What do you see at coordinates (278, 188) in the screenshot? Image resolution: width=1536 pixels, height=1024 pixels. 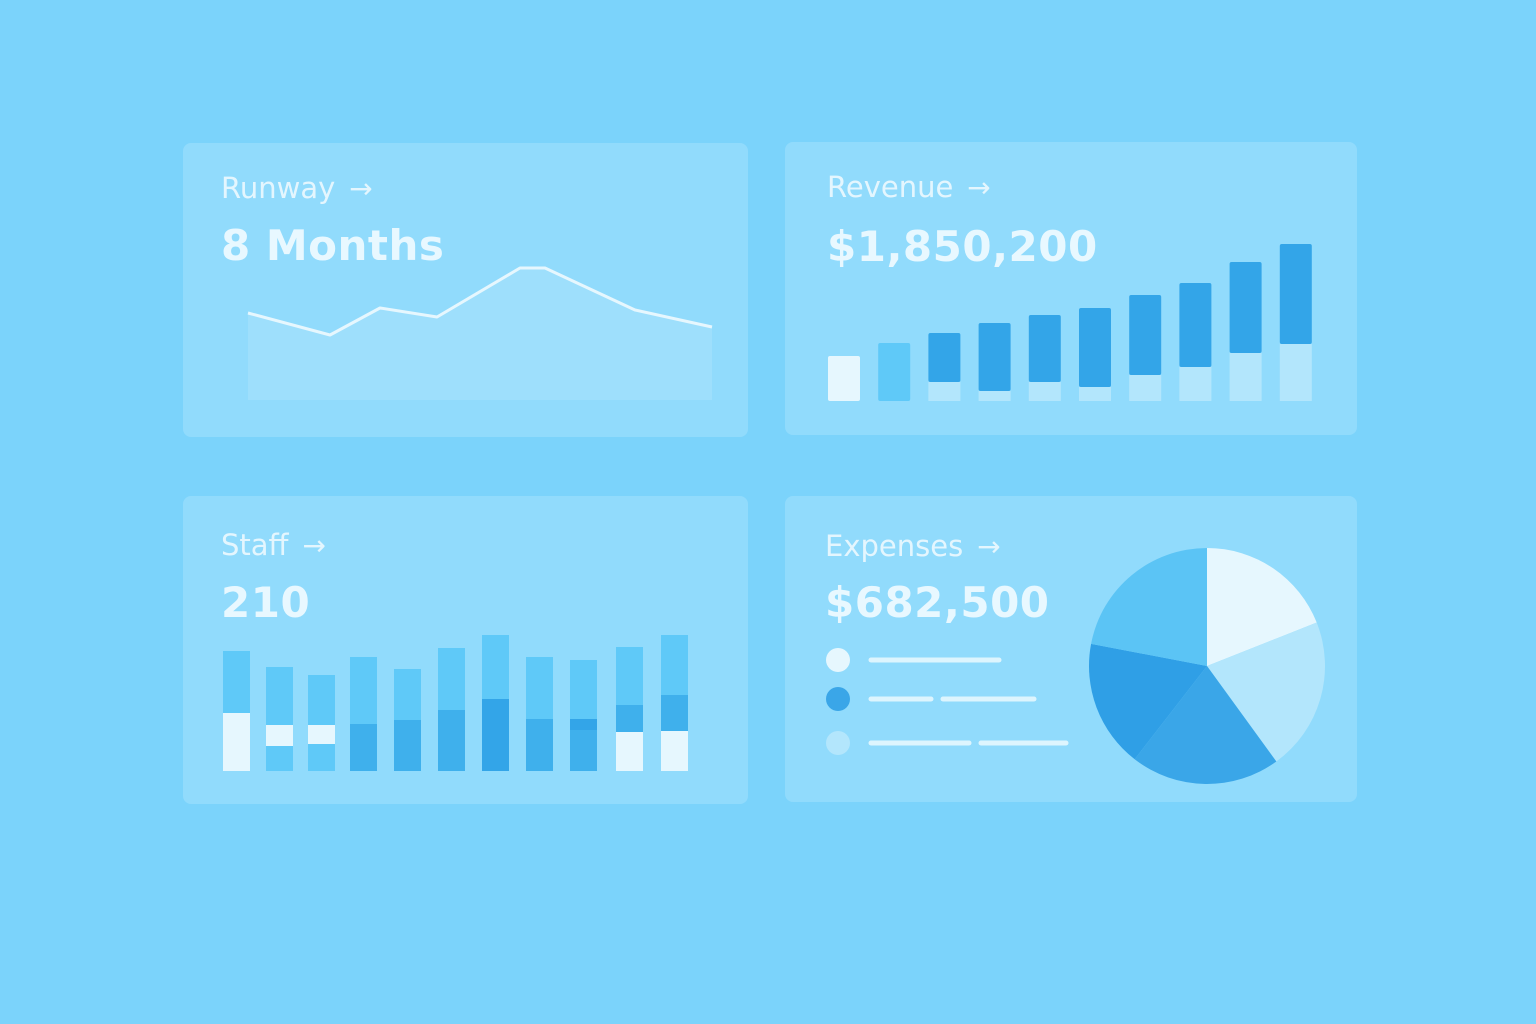 I see `runway-title: Runway` at bounding box center [278, 188].